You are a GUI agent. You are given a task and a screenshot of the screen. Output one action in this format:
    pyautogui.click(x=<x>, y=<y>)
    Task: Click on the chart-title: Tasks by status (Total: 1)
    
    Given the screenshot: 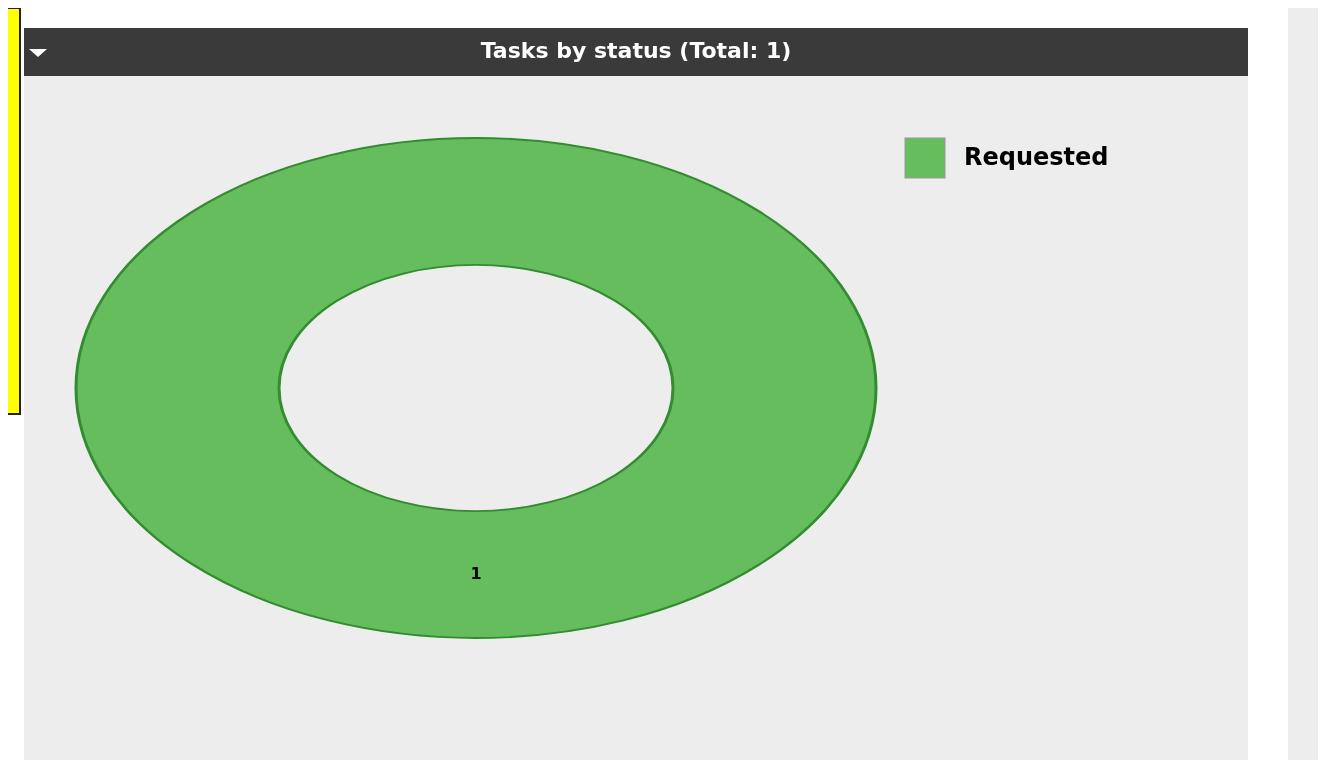 What is the action you would take?
    pyautogui.click(x=636, y=50)
    